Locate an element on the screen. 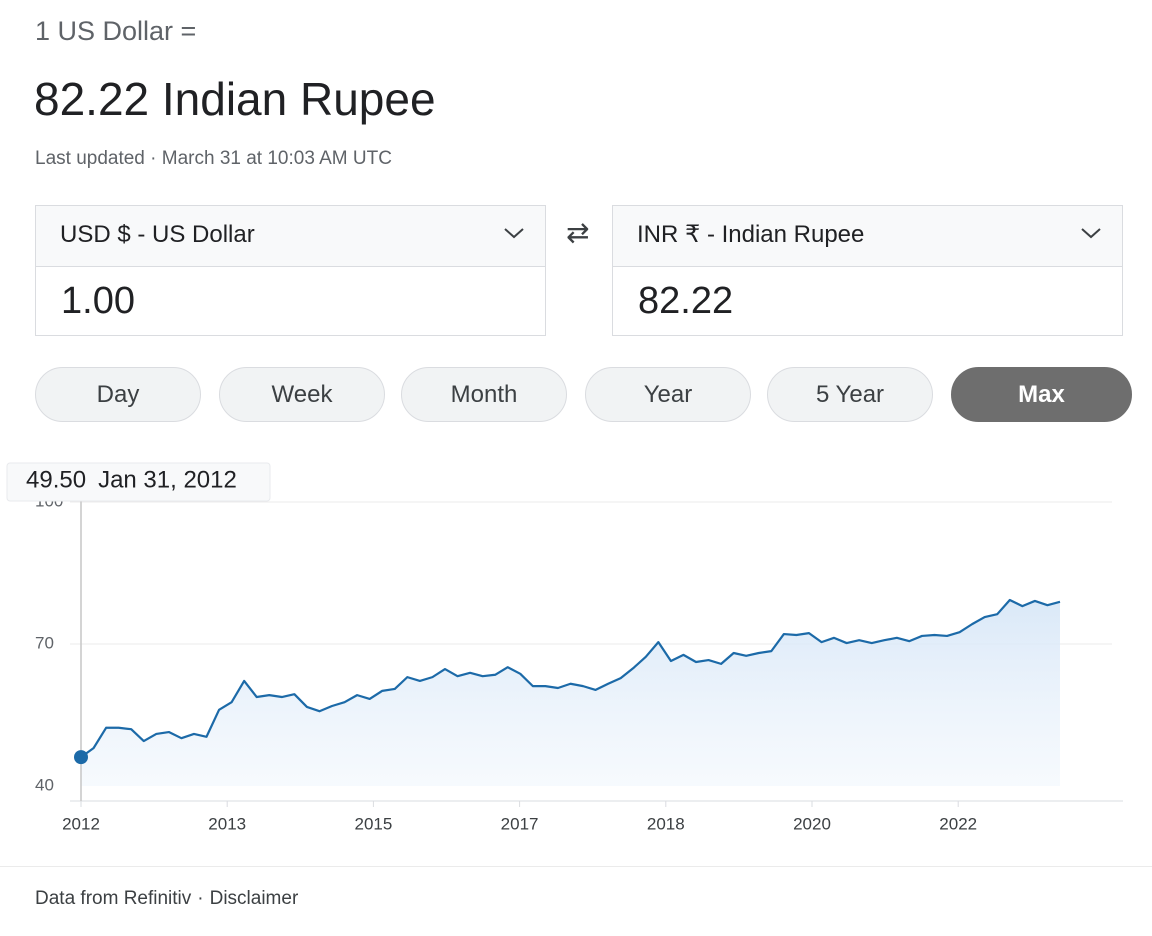 The image size is (1152, 936). to-currency-label: INR ₹ - Indian Rupee is located at coordinates (751, 234).